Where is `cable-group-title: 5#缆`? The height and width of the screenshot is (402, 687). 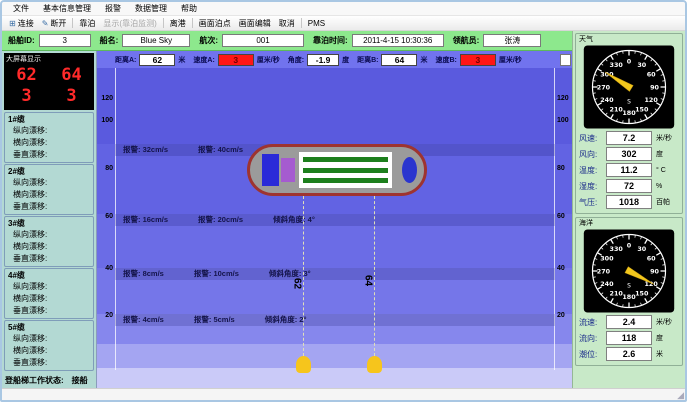 cable-group-title: 5#缆 is located at coordinates (16, 327).